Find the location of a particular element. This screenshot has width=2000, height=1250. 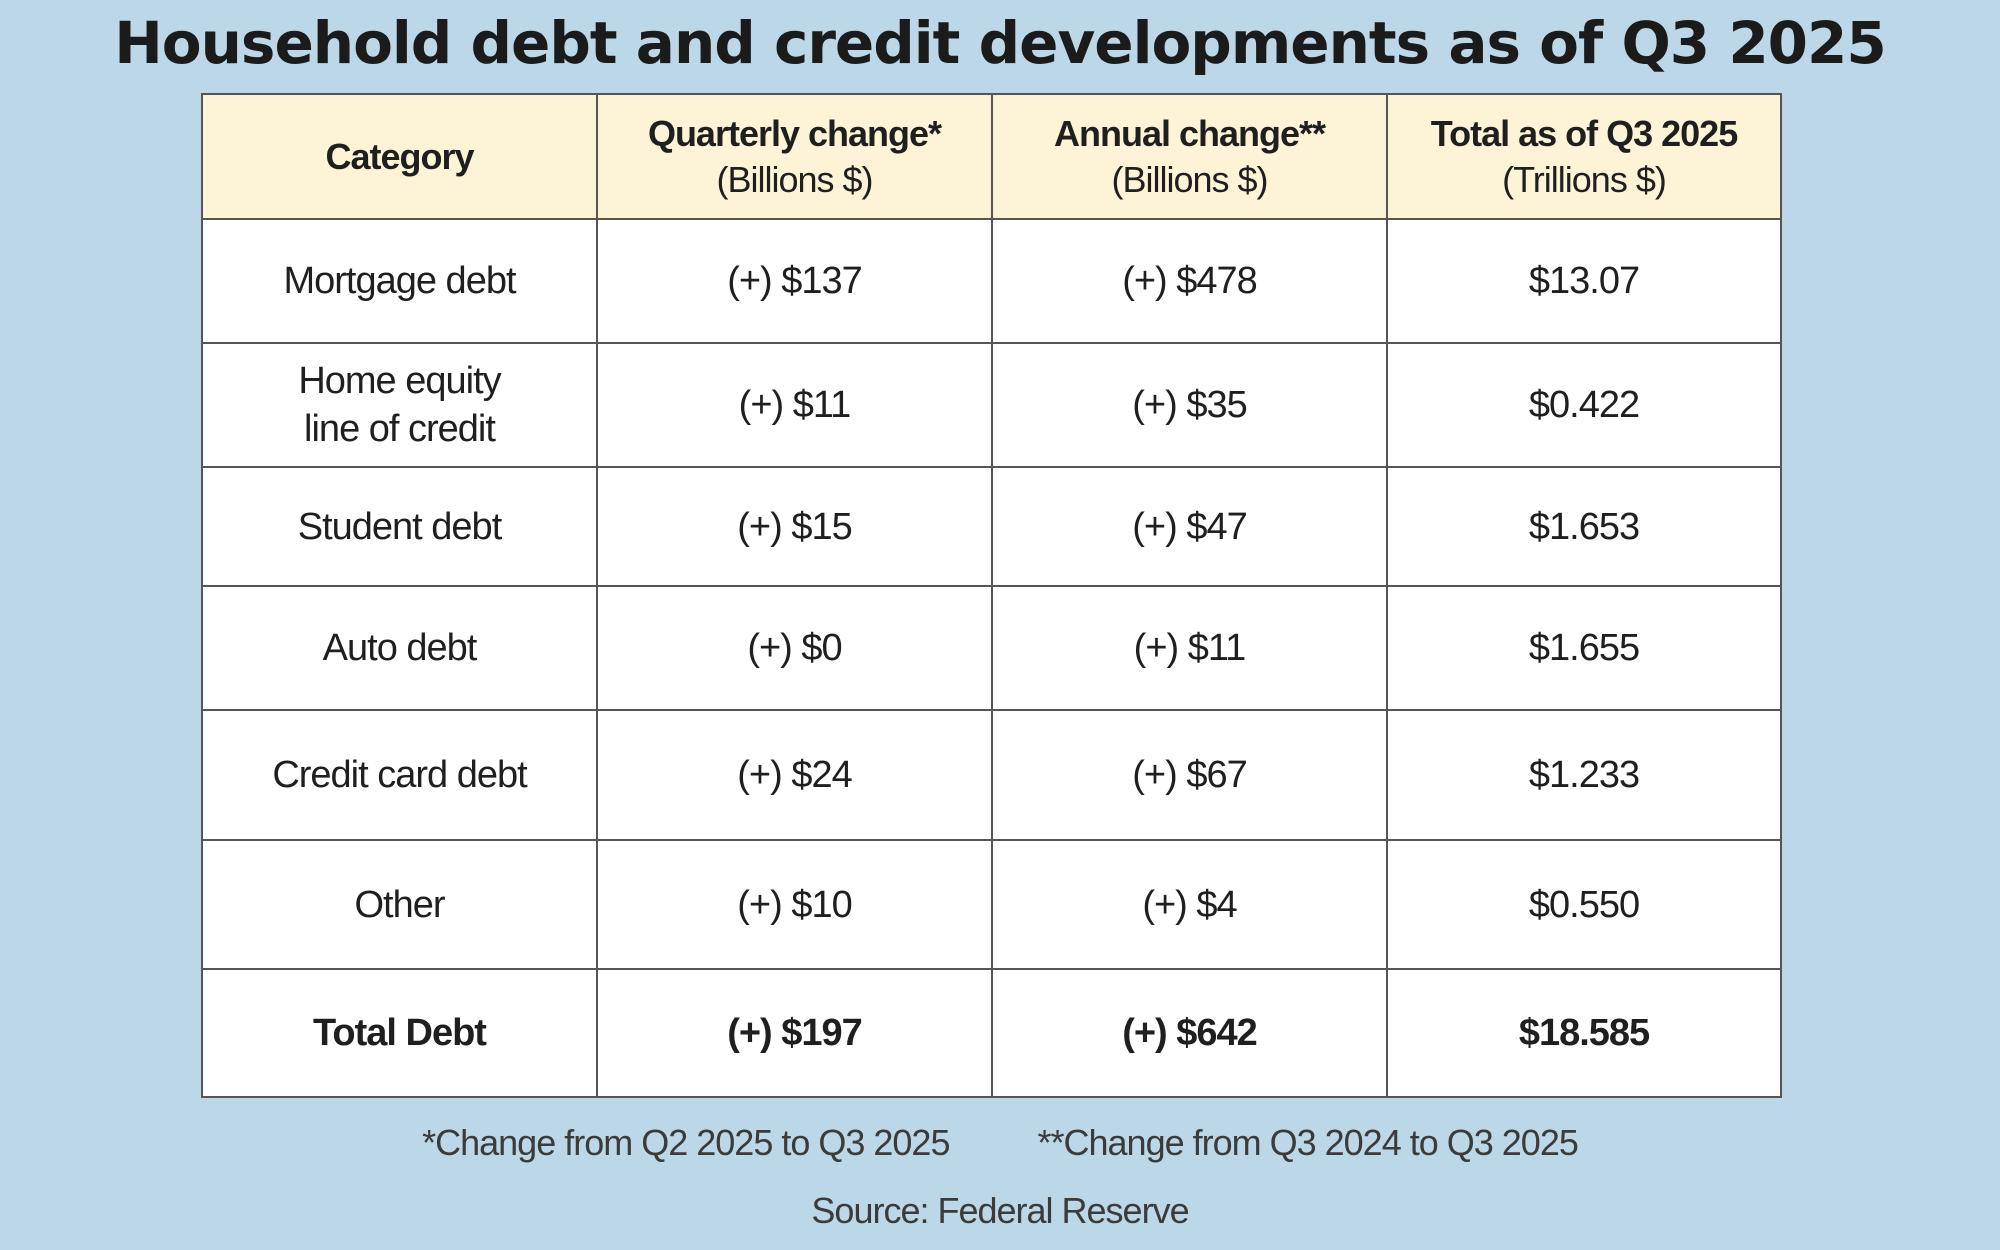

category-label: Credit card debt is located at coordinates (399, 775).